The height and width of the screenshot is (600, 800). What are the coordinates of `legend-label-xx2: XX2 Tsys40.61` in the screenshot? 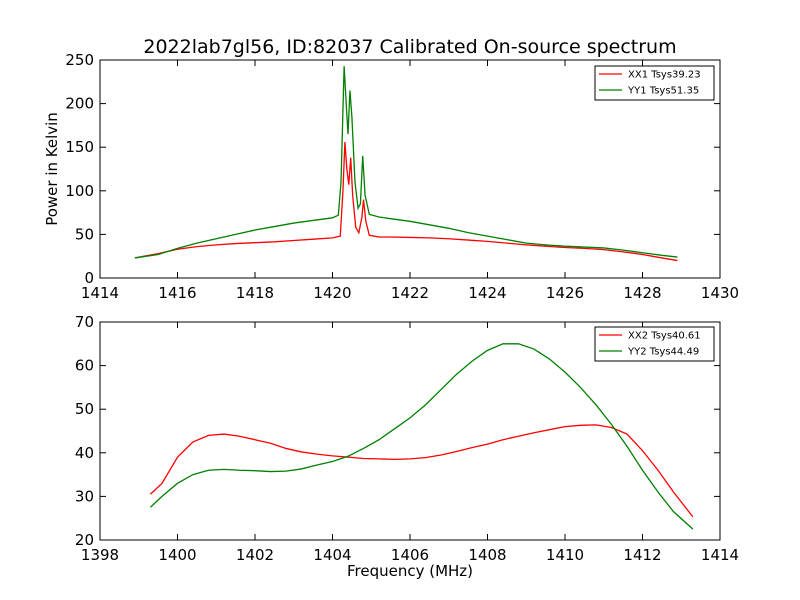 It's located at (664, 336).